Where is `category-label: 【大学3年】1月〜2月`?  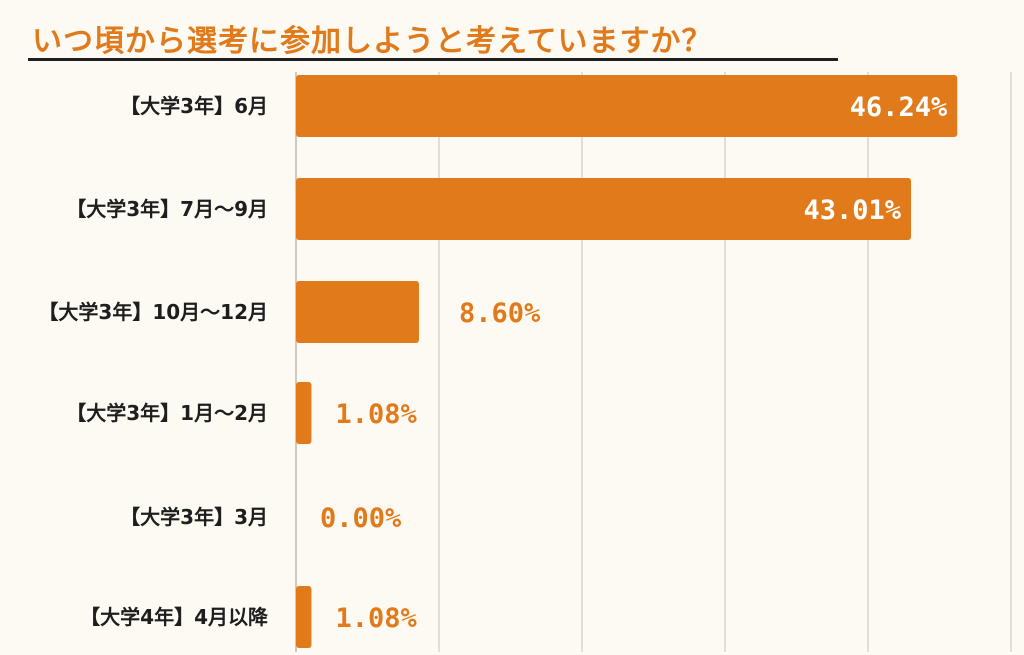 category-label: 【大学3年】1月〜2月 is located at coordinates (167, 413).